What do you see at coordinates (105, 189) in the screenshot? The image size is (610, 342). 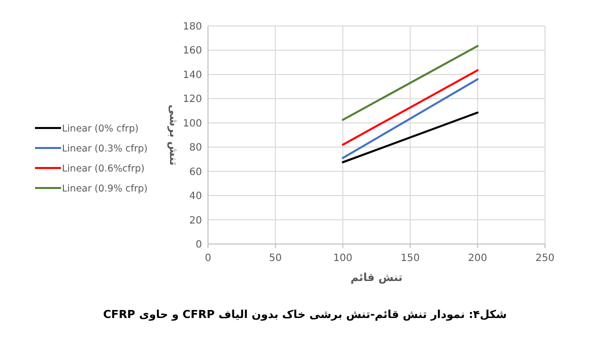 I see `legend-label: Linear (0.9% cfrp)` at bounding box center [105, 189].